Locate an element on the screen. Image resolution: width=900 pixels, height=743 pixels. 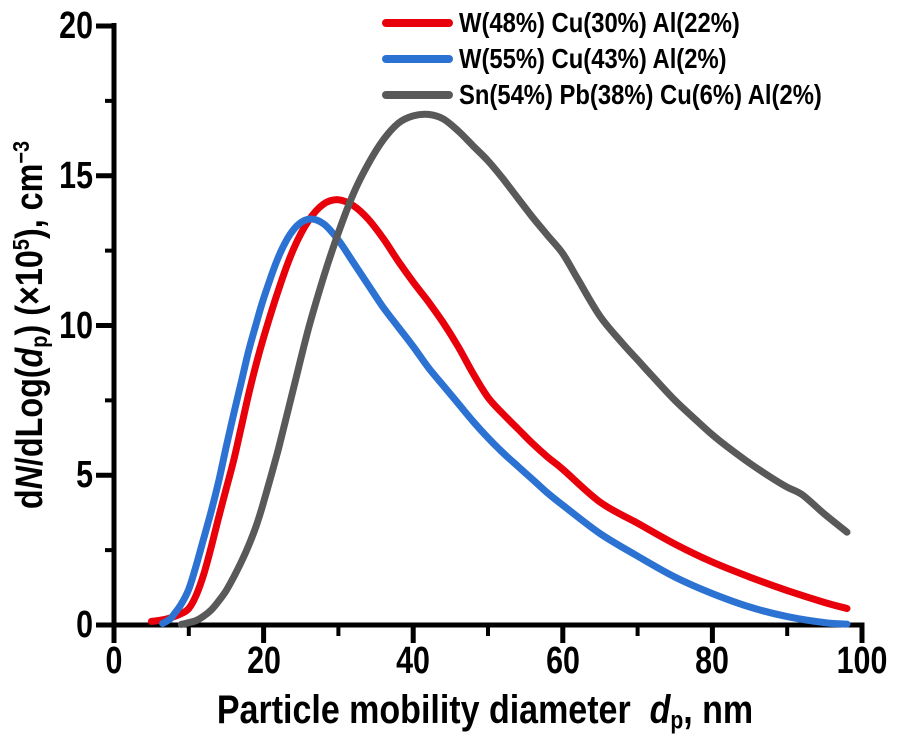
legend-item-1: W(55%) Cu(43%) Al(2%) is located at coordinates (578, 59).